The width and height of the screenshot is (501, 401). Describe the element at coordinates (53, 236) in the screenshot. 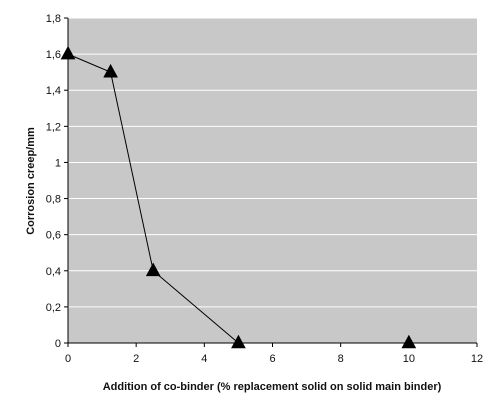

I see `y-tick-label: 0,6` at that location.